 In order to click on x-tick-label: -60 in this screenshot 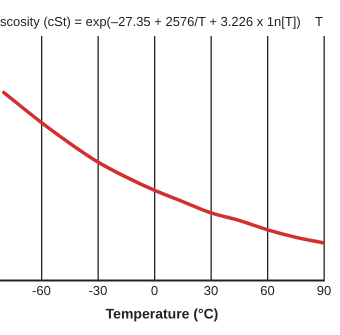, I will do `click(41, 290)`.